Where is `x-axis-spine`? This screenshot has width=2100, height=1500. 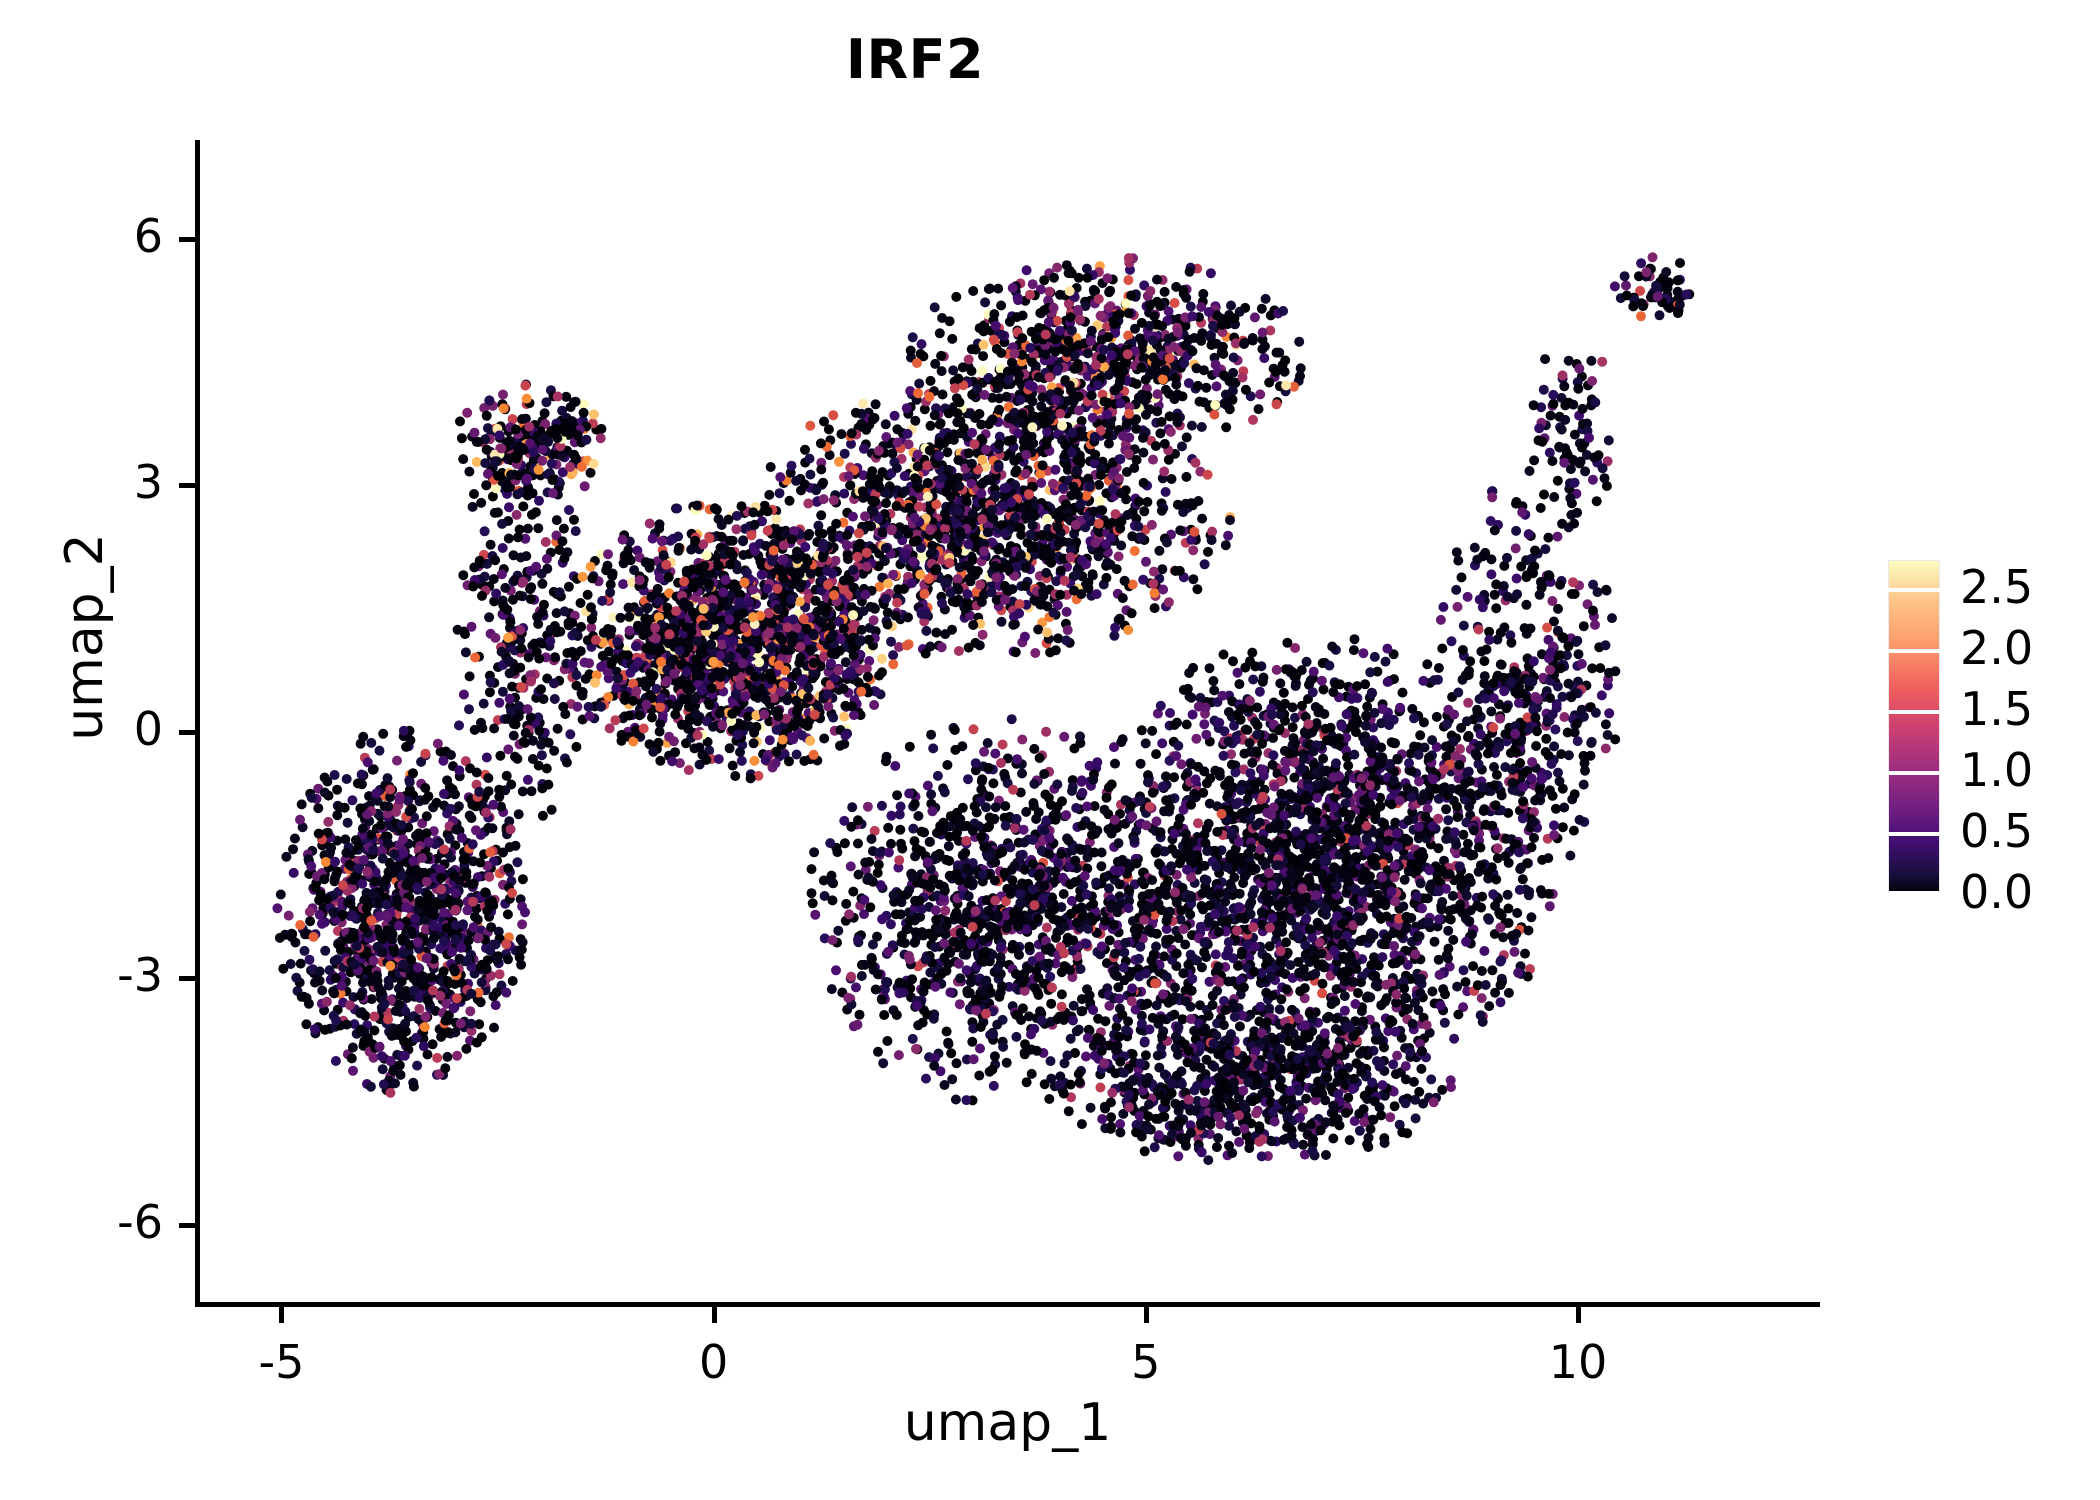
x-axis-spine is located at coordinates (1007, 1304).